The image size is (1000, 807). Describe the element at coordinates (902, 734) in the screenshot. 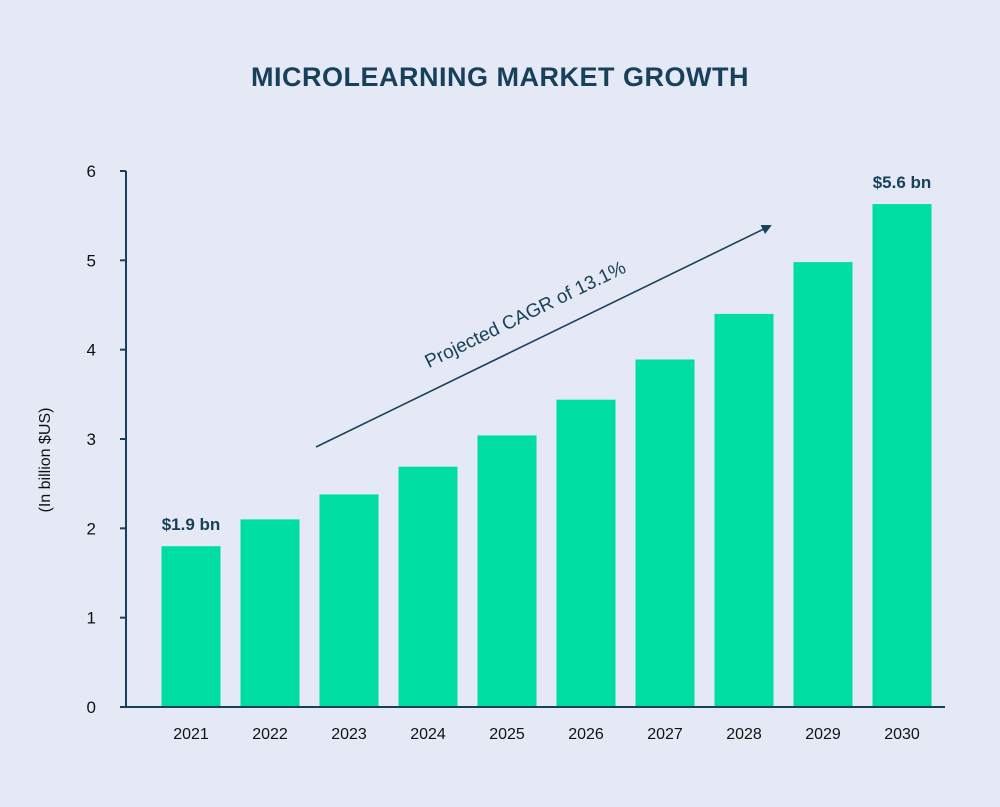

I see `x-tick-label-2030: 2030` at that location.